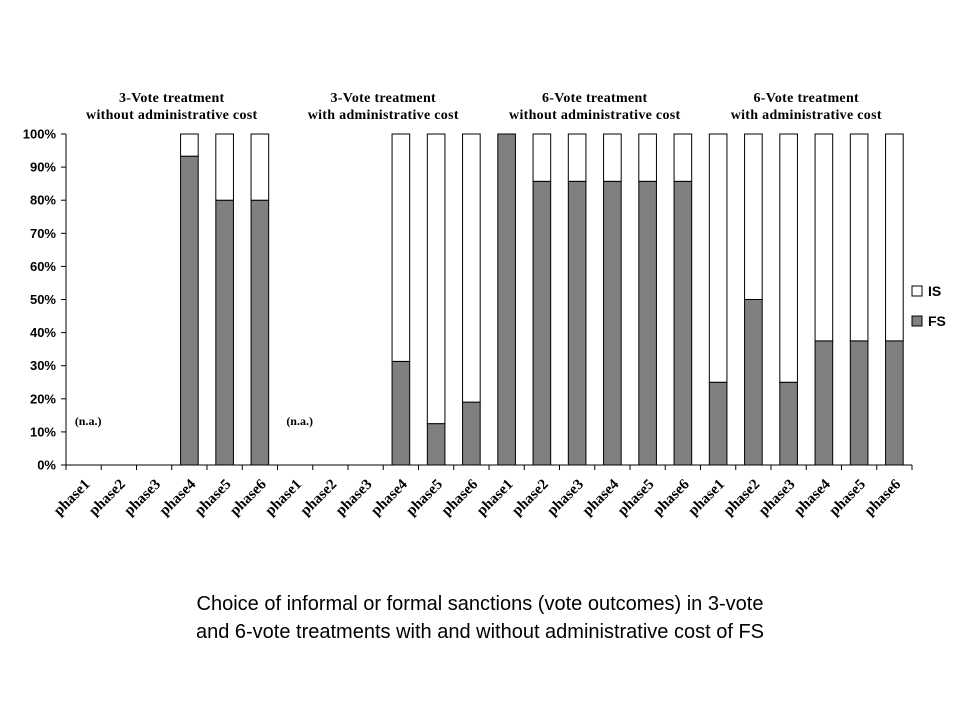  What do you see at coordinates (43, 365) in the screenshot?
I see `y-tick-label: 30%` at bounding box center [43, 365].